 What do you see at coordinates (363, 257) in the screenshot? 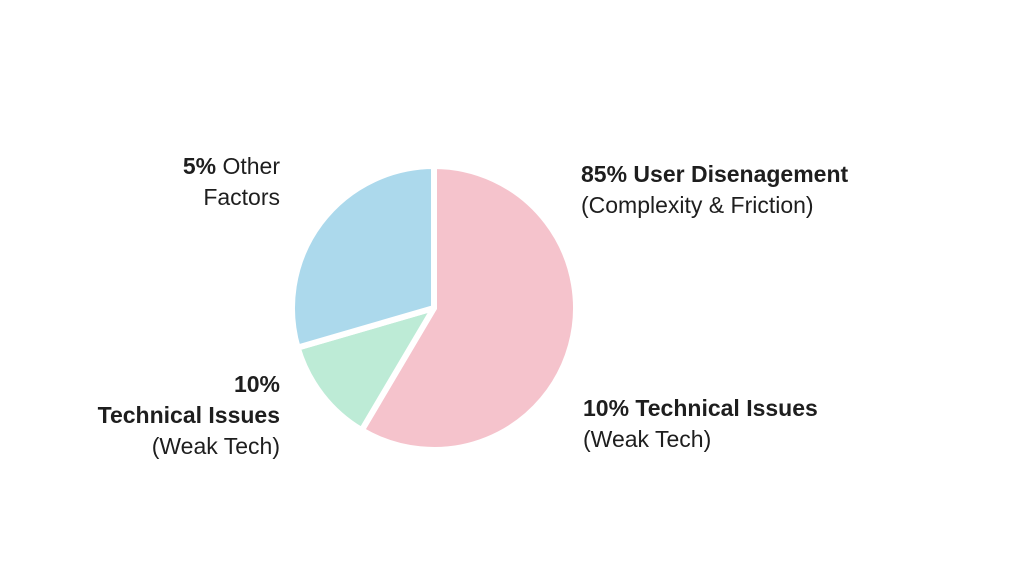
I see `pie-slice-other-factors` at bounding box center [363, 257].